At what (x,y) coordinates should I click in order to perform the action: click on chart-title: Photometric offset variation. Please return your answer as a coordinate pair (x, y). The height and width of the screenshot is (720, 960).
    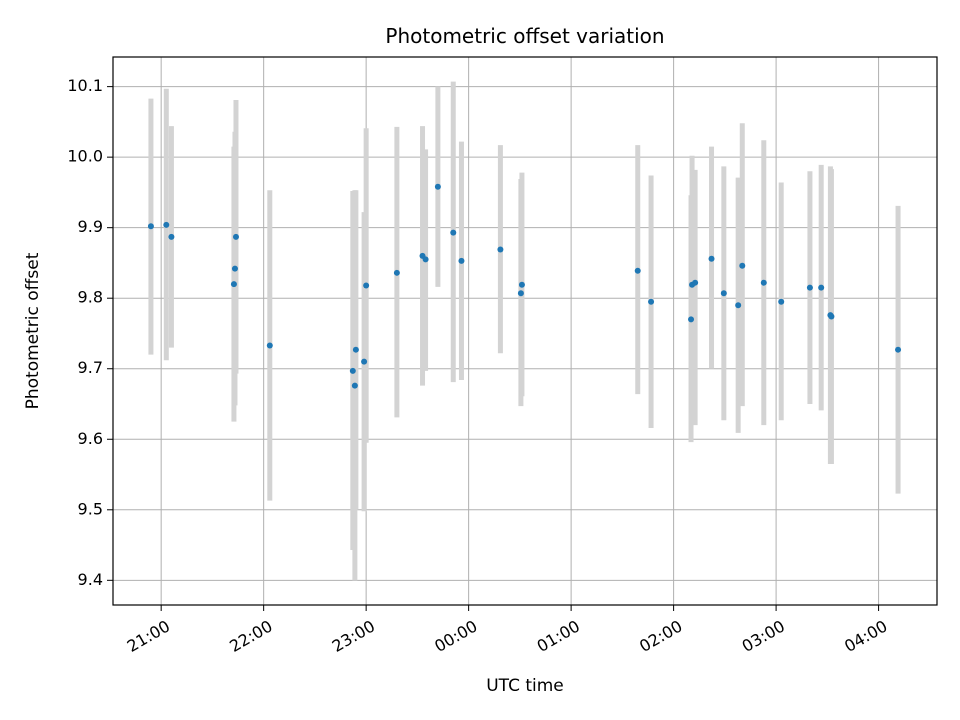
    Looking at the image, I should click on (524, 36).